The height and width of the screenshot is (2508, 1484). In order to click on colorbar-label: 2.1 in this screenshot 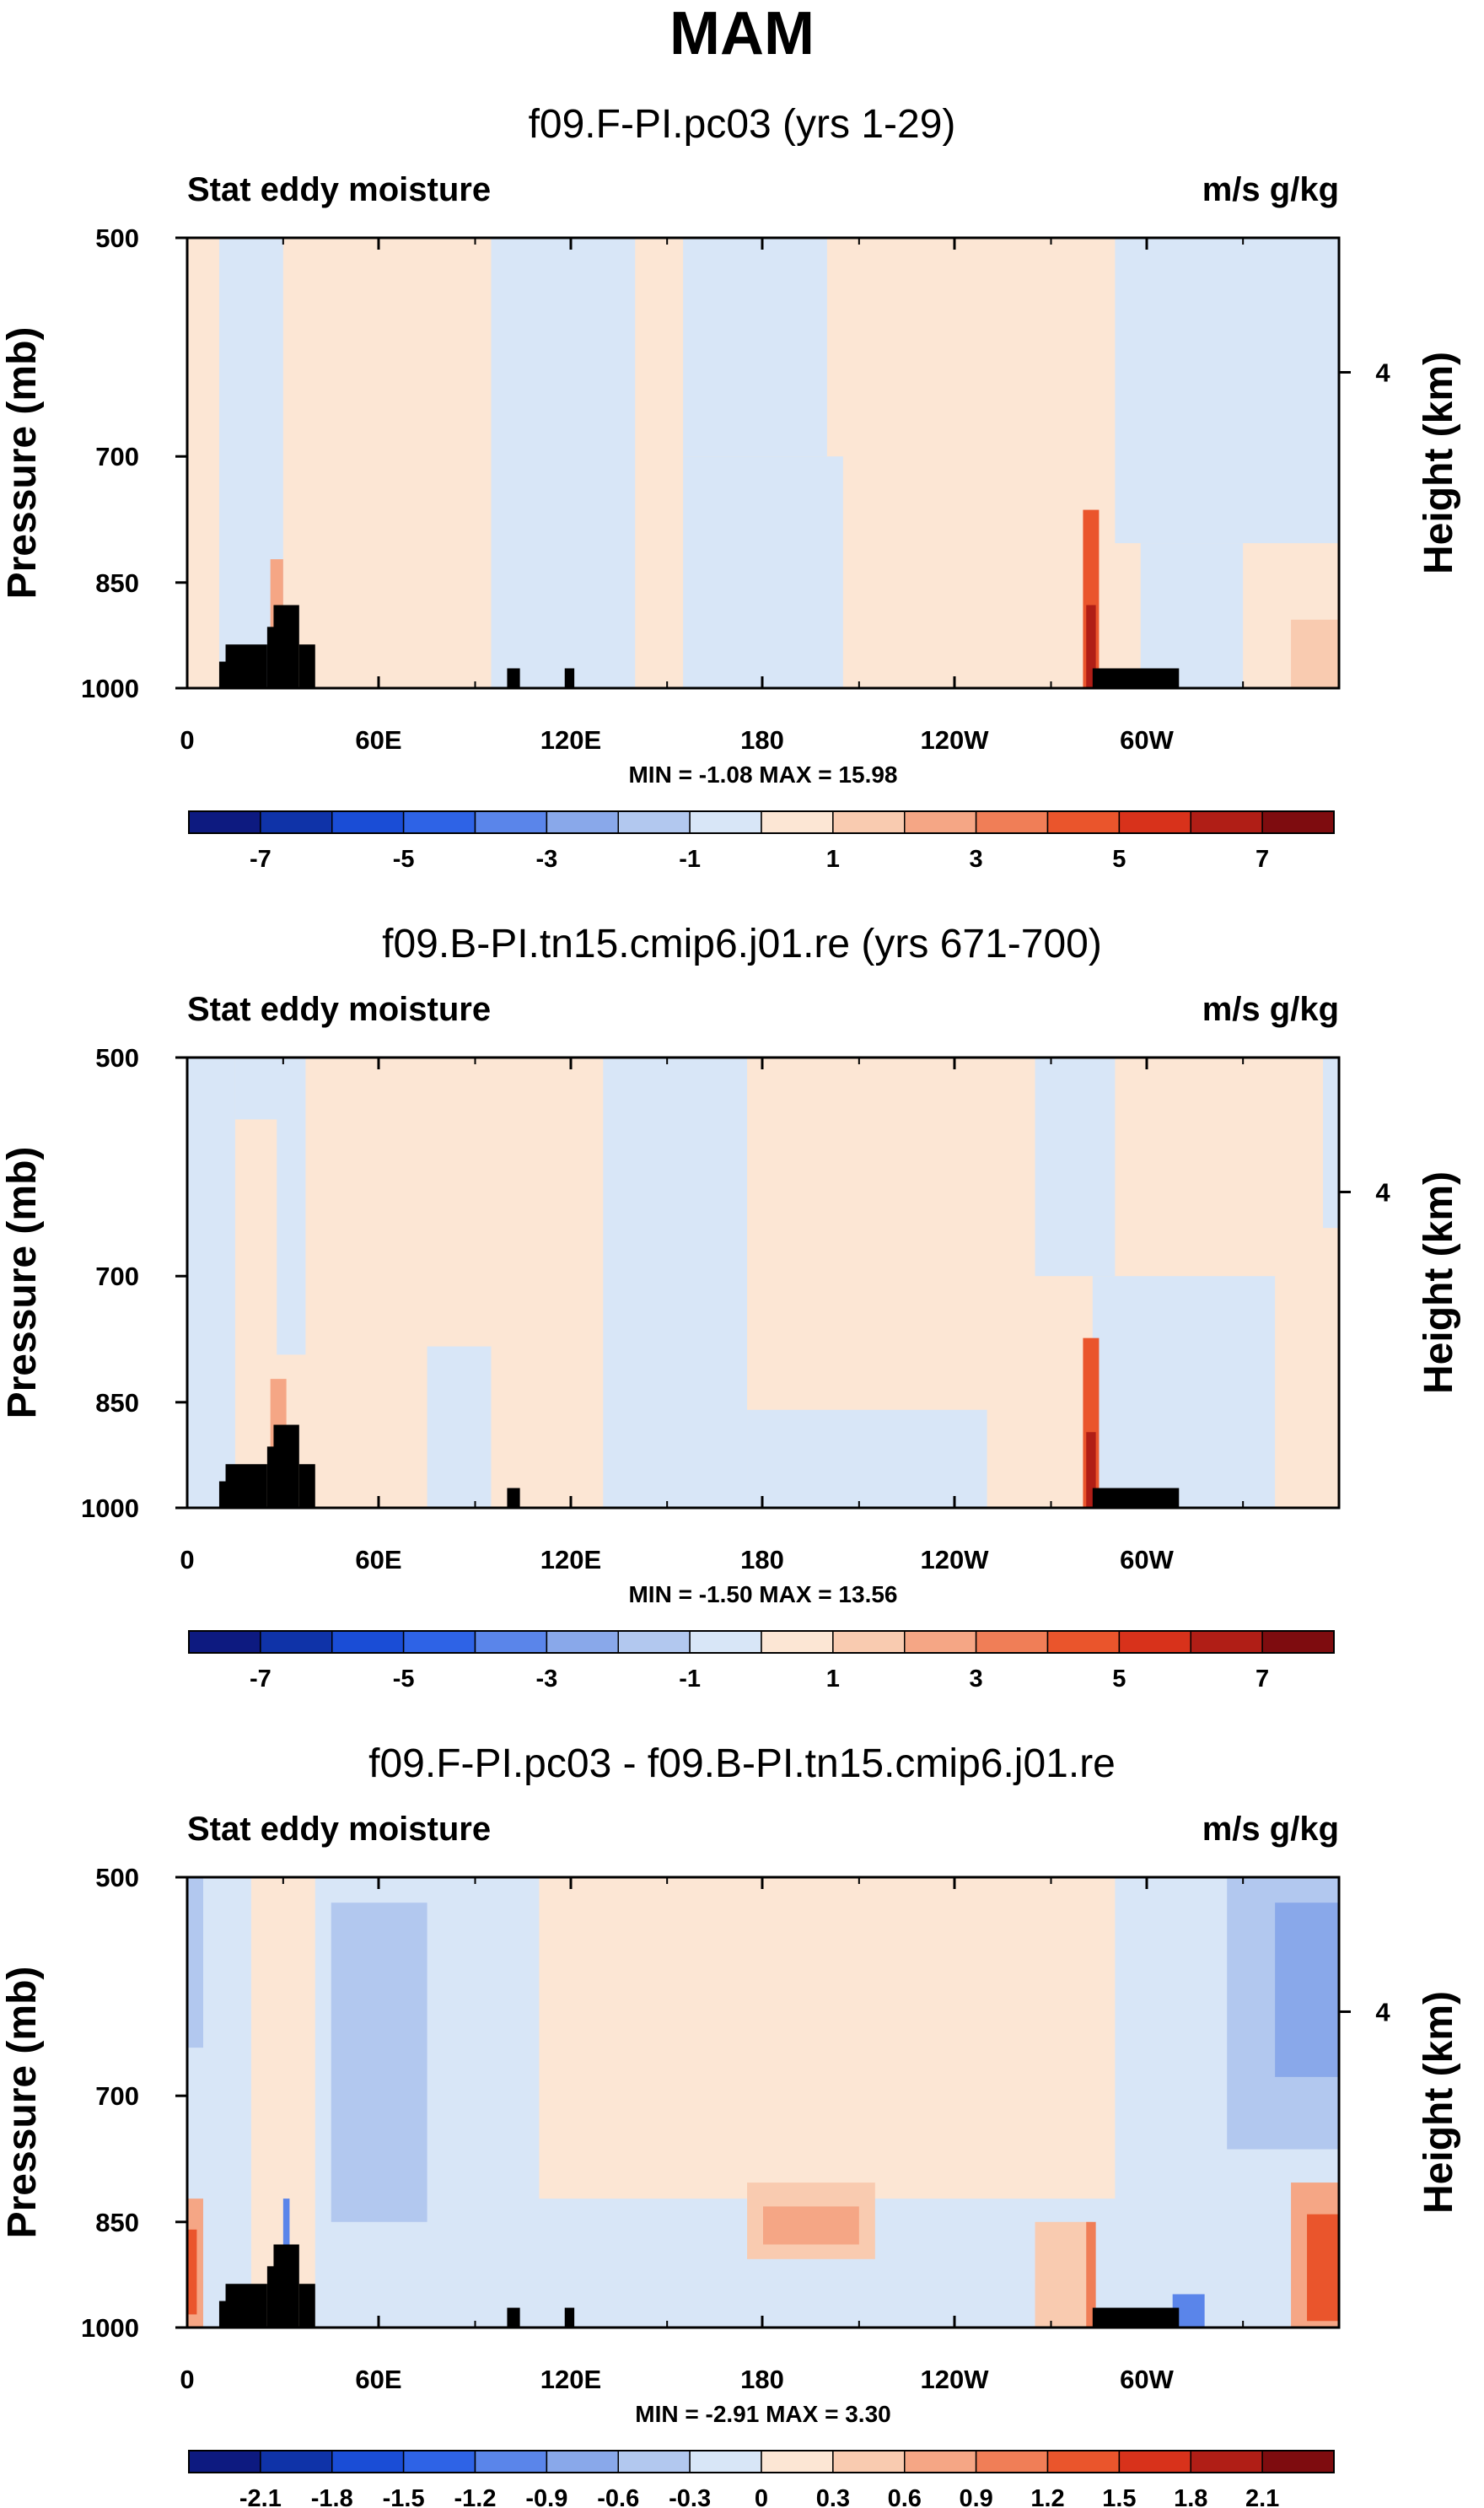, I will do `click(1262, 2496)`.